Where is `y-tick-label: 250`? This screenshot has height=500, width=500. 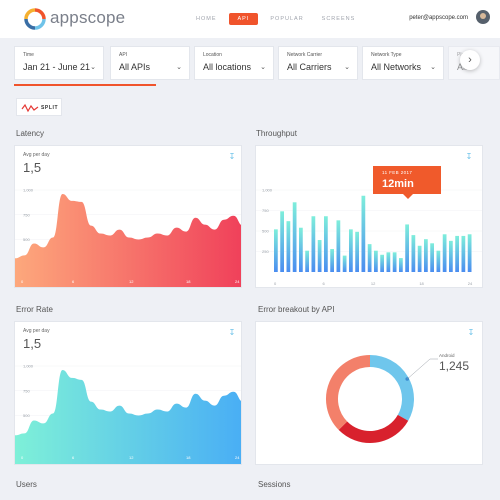
y-tick-label: 250 is located at coordinates (265, 251).